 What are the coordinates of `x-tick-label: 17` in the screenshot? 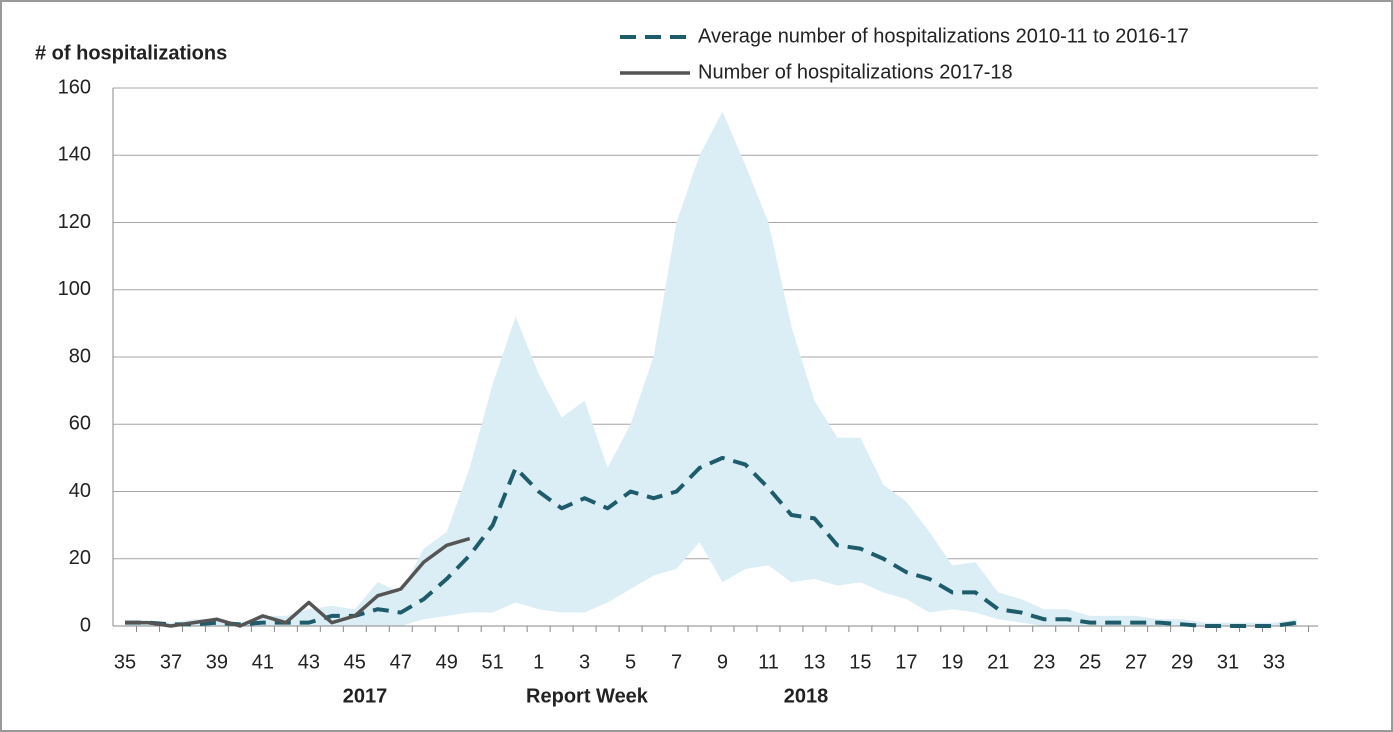 It's located at (906, 662).